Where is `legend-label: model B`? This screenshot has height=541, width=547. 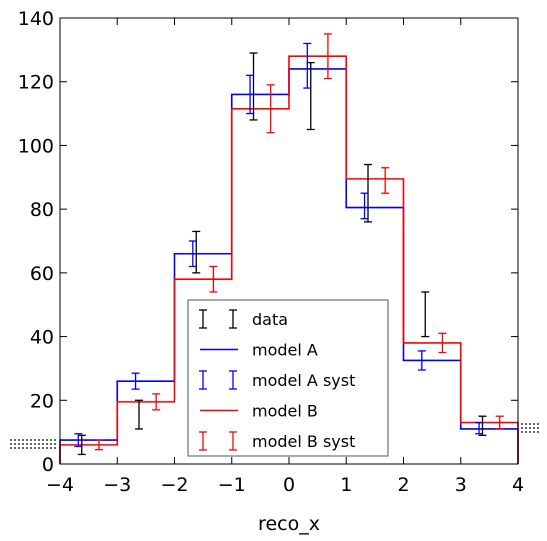 legend-label: model B is located at coordinates (285, 411).